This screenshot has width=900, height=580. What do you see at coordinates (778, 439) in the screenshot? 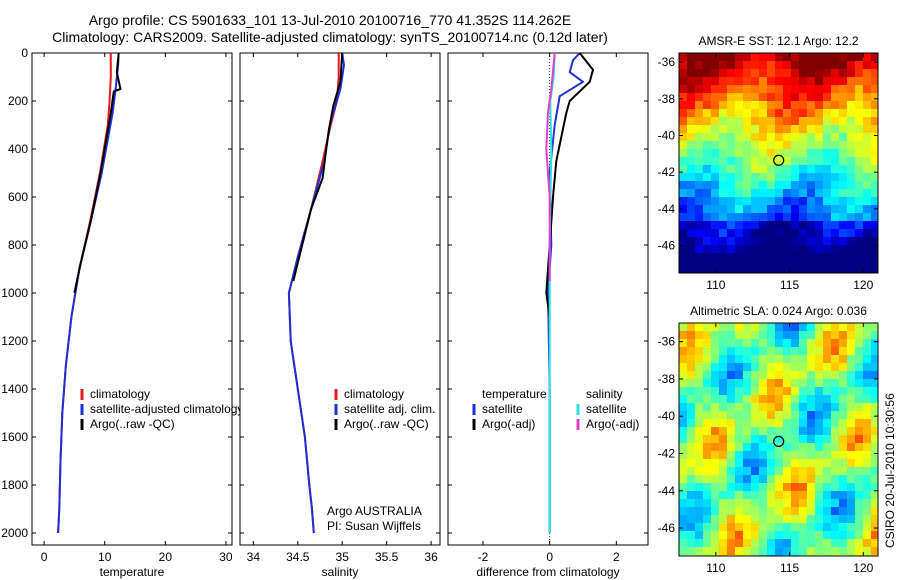
I see `heatmap-cells` at bounding box center [778, 439].